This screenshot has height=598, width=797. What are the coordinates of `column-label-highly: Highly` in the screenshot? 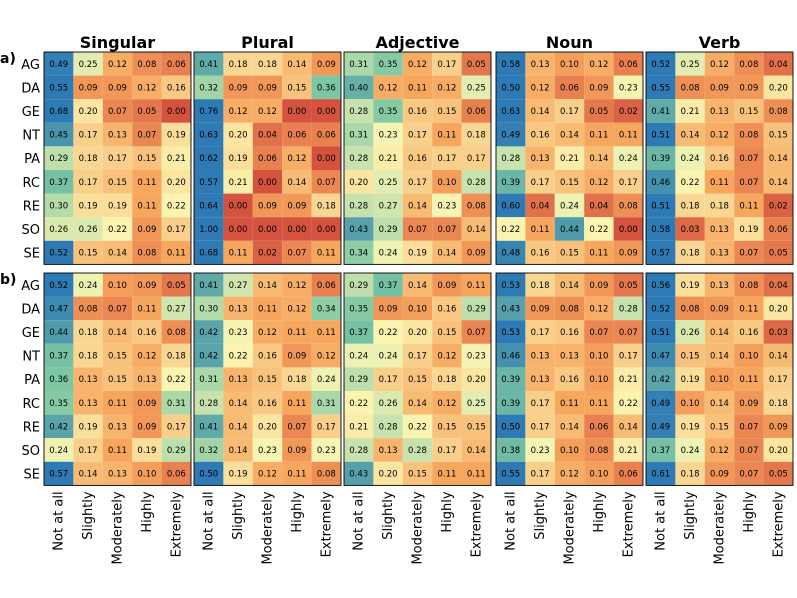 It's located at (297, 511).